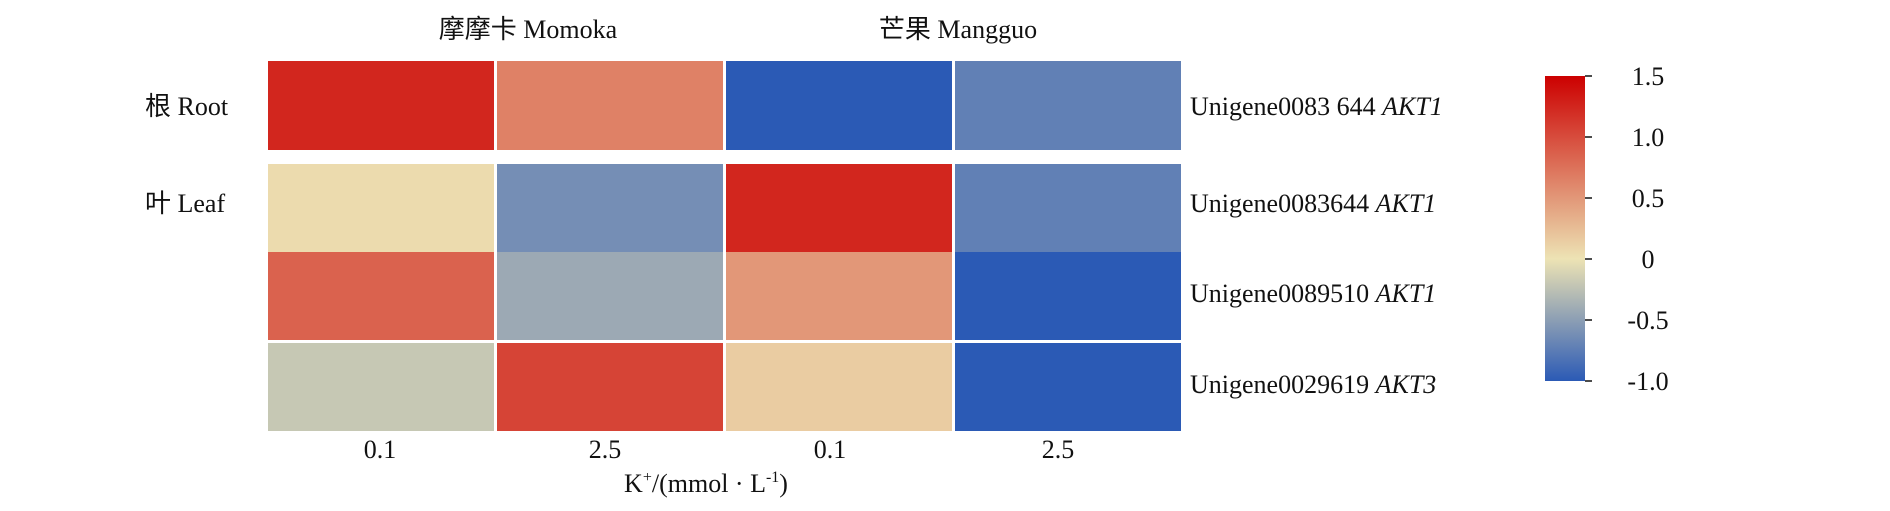 This screenshot has width=1890, height=511. Describe the element at coordinates (1411, 106) in the screenshot. I see `gene-name-1: AKT1` at that location.